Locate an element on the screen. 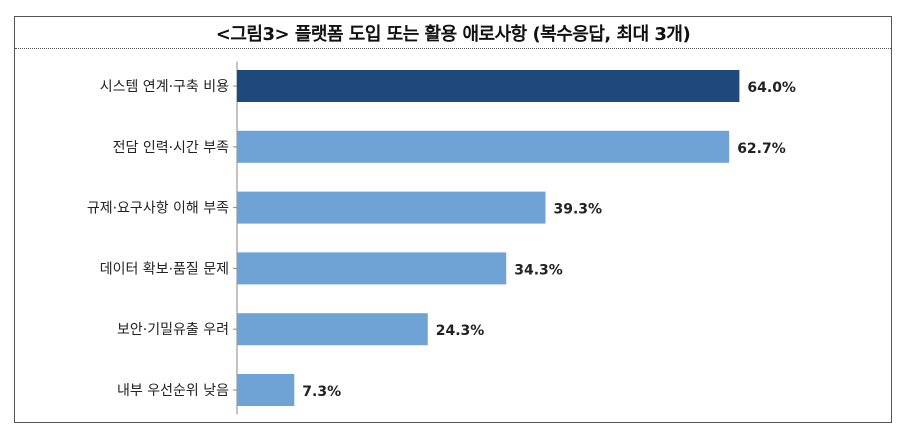 The height and width of the screenshot is (448, 907). chart-title: <그림3> 플랫폼 도입 또는 활용 애로사항 (복수응답, 최대 3개) is located at coordinates (453, 34).